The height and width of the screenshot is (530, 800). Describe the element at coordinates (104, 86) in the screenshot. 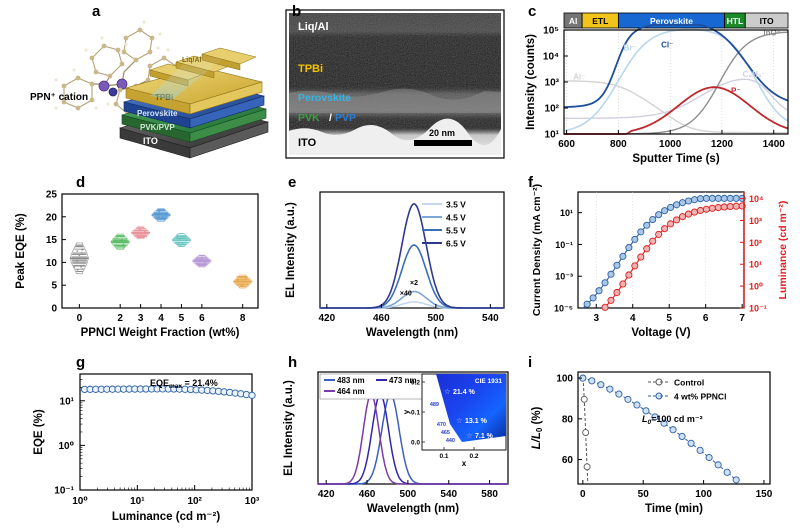

I see `phosphorus-atom` at that location.